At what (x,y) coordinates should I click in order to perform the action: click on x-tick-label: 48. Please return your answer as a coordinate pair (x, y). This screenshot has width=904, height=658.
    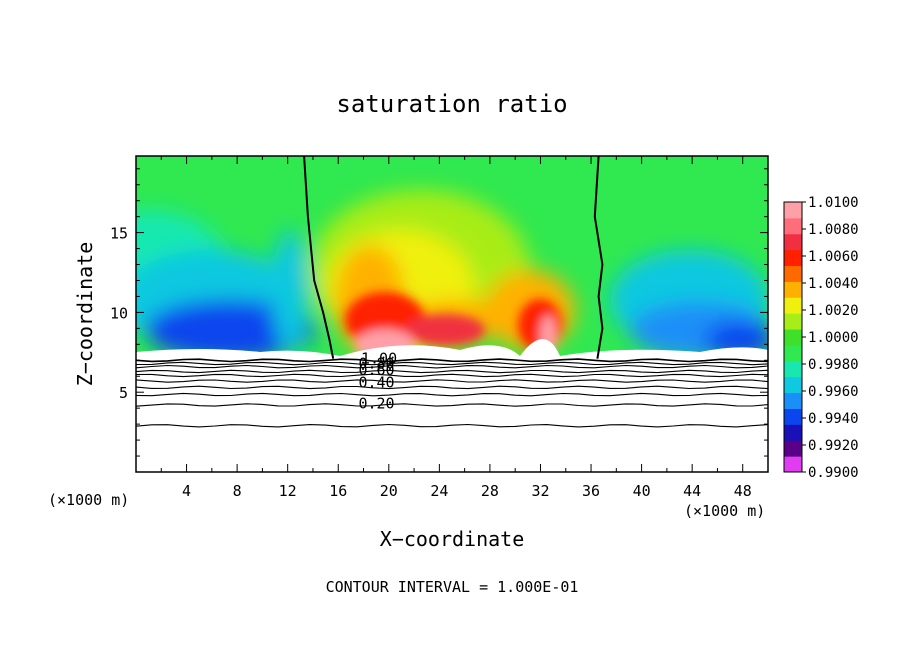
    Looking at the image, I should click on (743, 491).